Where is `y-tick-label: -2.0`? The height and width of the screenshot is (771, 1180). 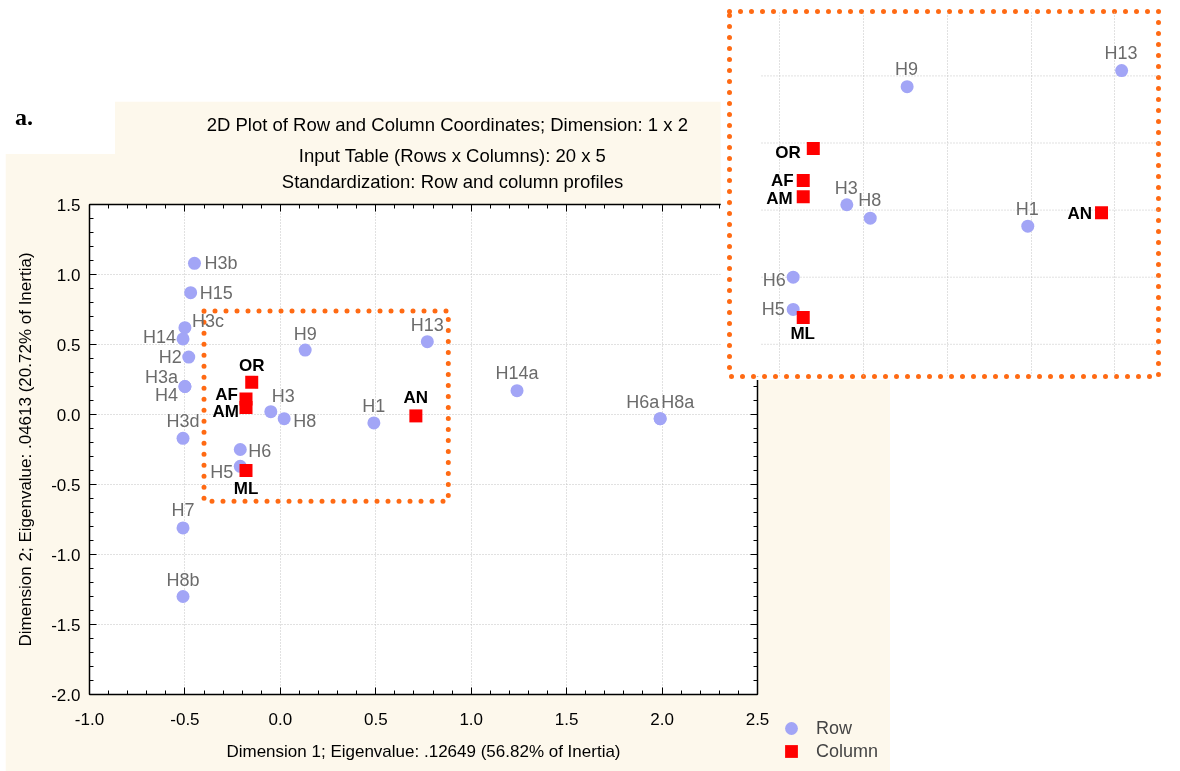 y-tick-label: -2.0 is located at coordinates (66, 695).